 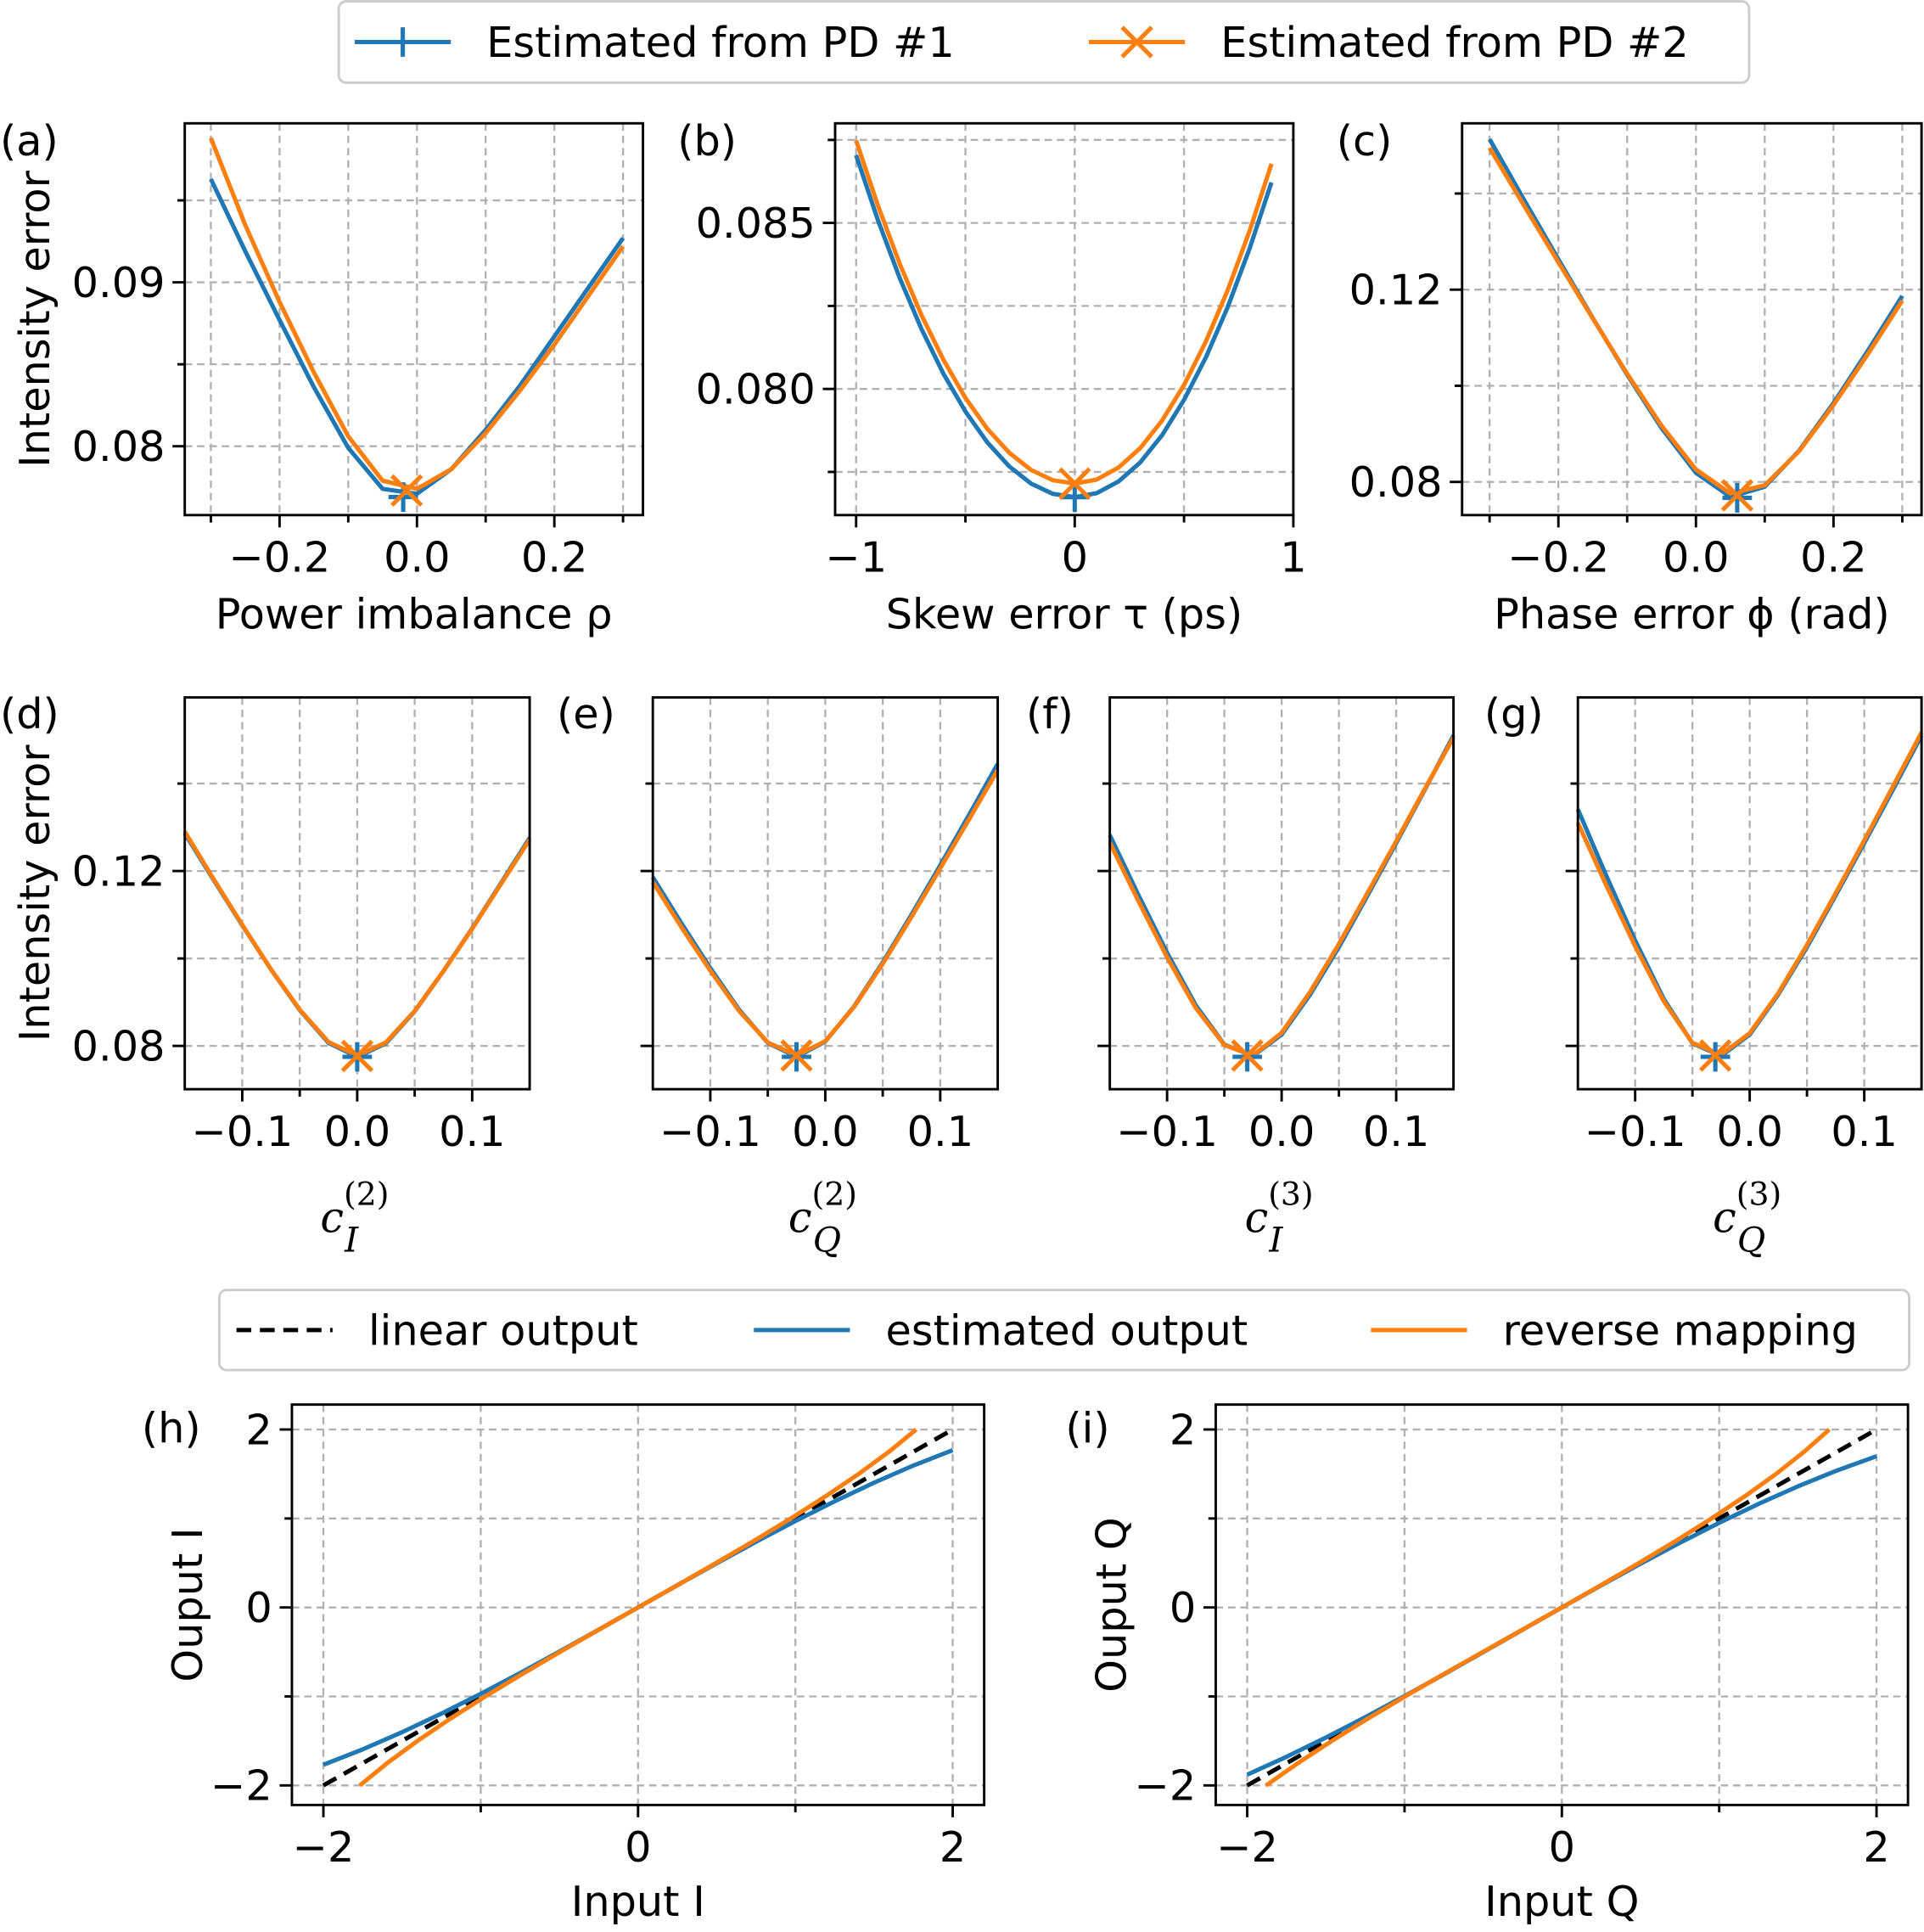 What do you see at coordinates (354, 1218) in the screenshot?
I see `x-axis-label: c(2) I` at bounding box center [354, 1218].